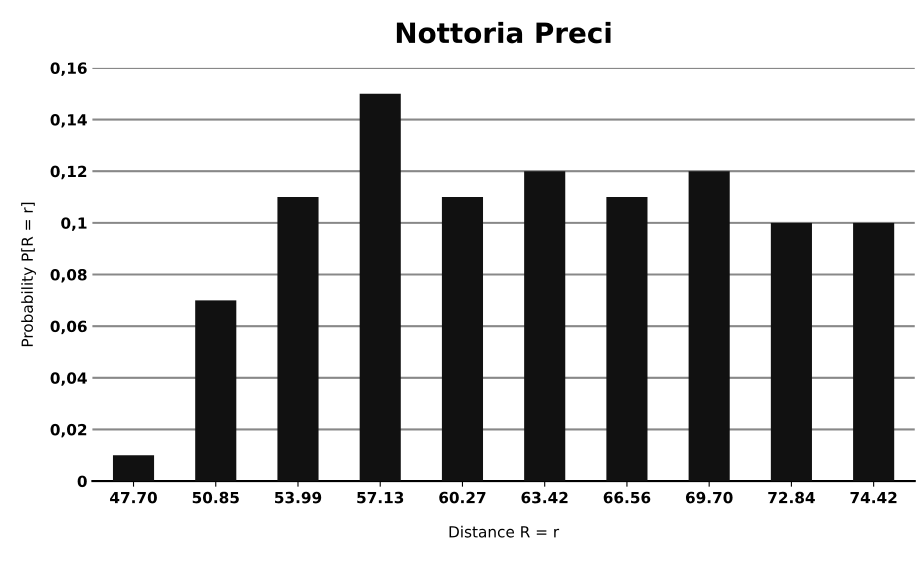 Image resolution: width=924 pixels, height=566 pixels. Describe the element at coordinates (709, 498) in the screenshot. I see `x-tick-label: 69.70` at that location.